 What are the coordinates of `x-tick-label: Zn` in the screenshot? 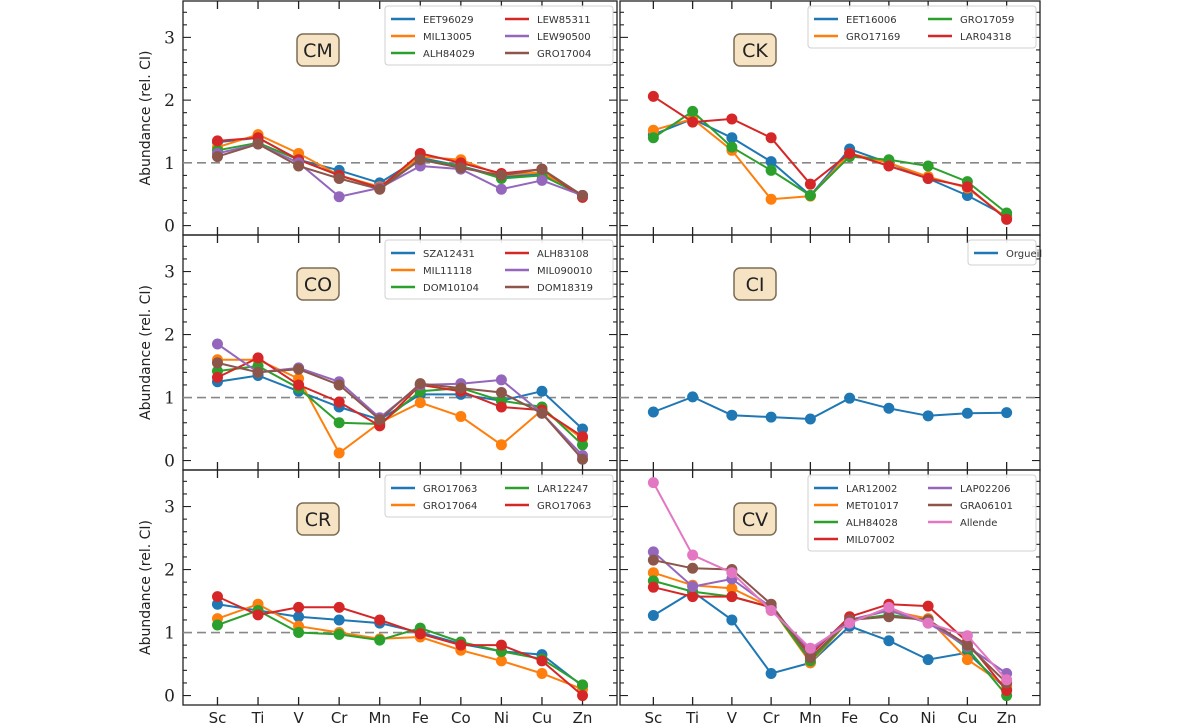 It's located at (583, 718).